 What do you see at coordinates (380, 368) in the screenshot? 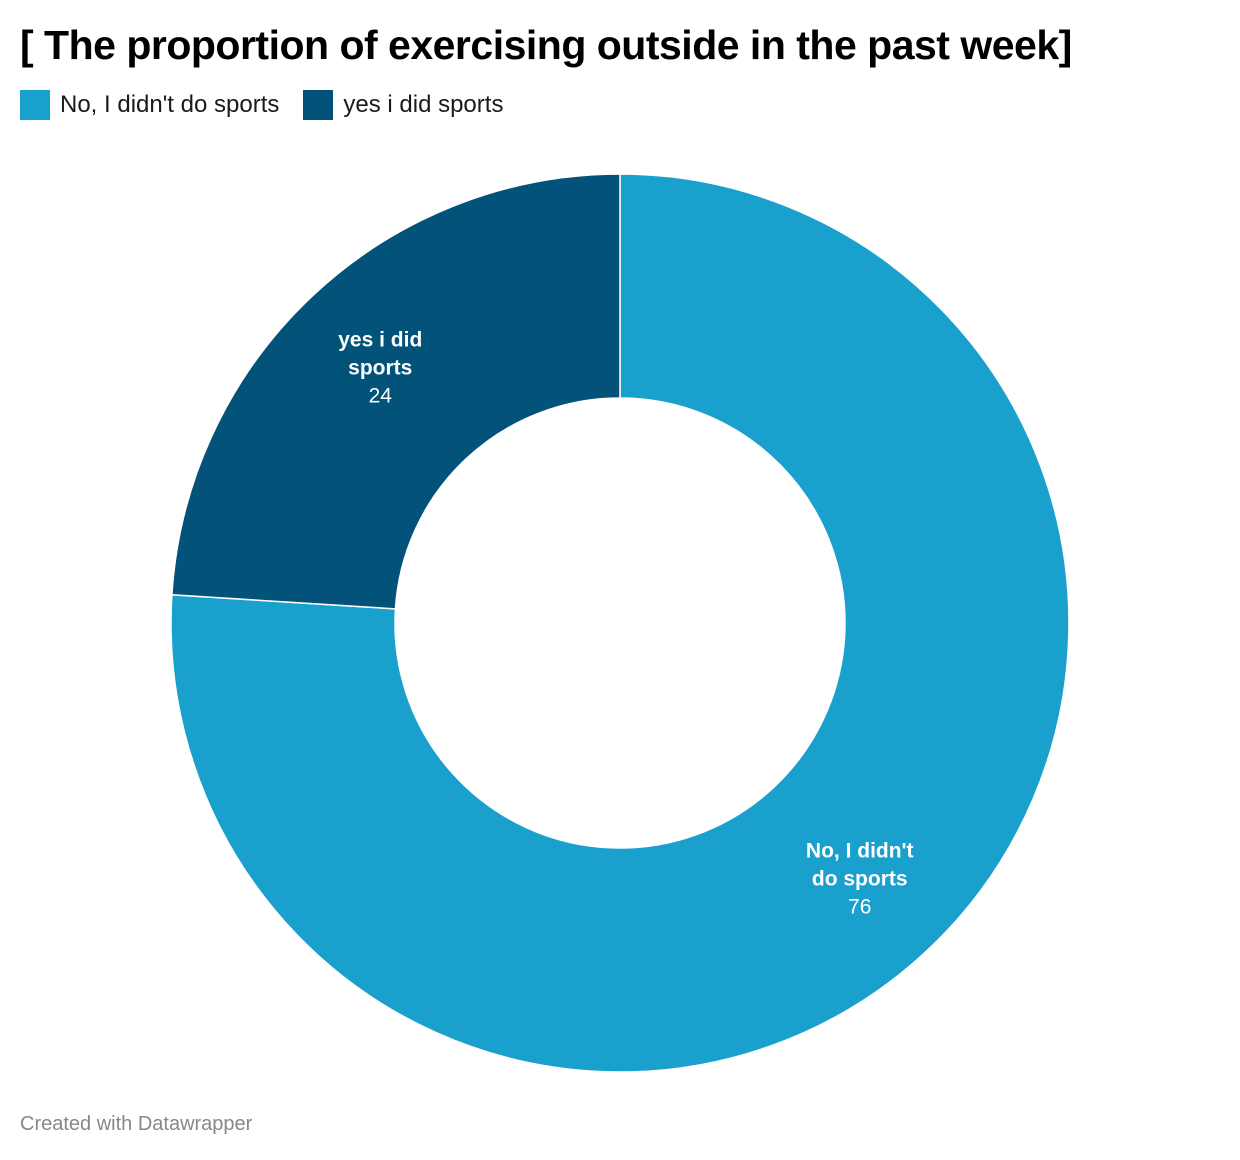
I see `slice-label-1-line-1: sports` at bounding box center [380, 368].